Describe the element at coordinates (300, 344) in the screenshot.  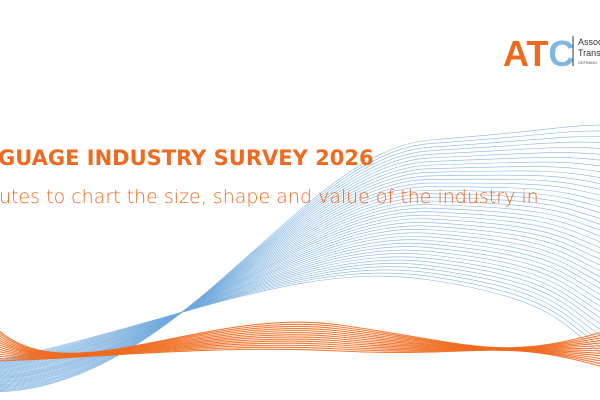
I see `orange-waves` at that location.